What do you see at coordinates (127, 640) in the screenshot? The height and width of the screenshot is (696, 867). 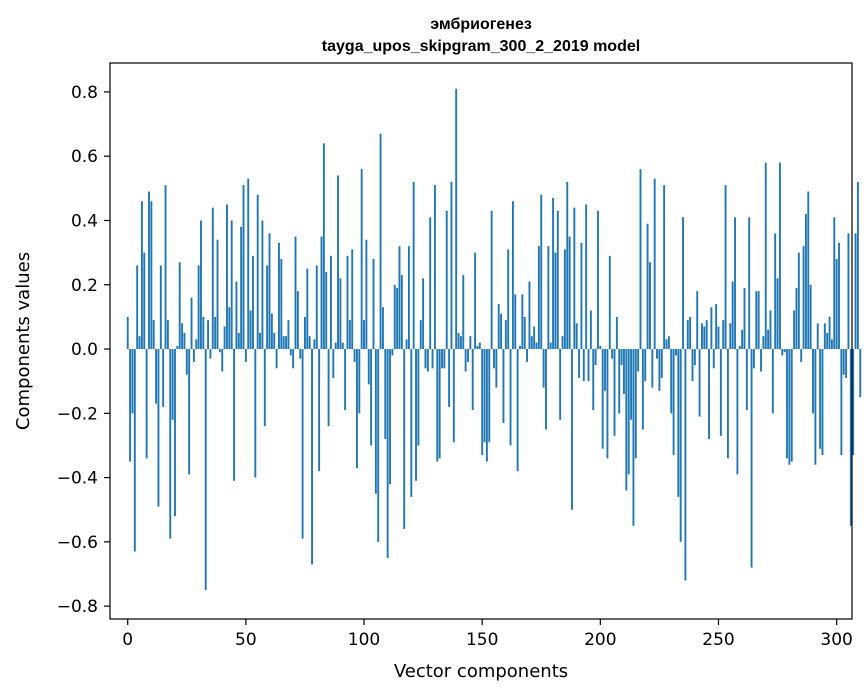 I see `x-tick-label: 0` at bounding box center [127, 640].